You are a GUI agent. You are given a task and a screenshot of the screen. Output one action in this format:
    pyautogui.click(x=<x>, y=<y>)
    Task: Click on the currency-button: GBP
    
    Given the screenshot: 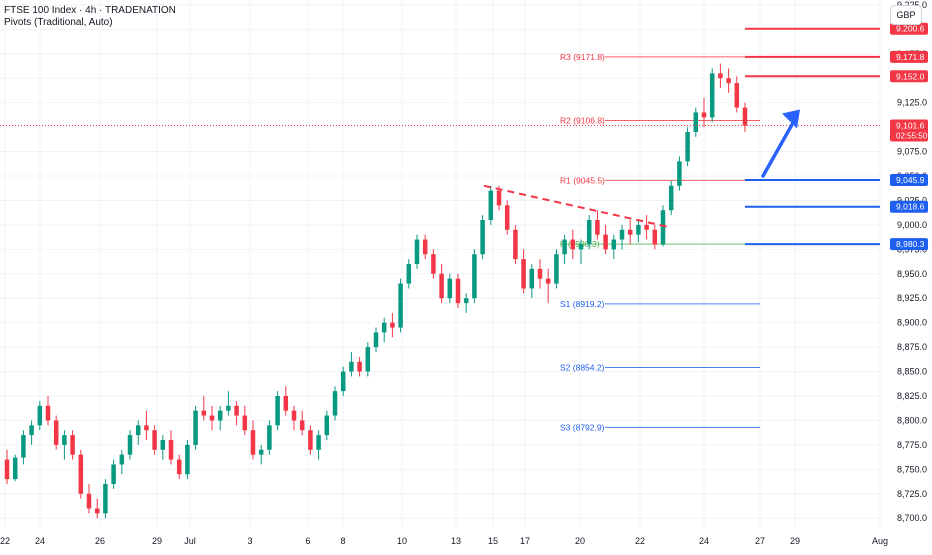 What is the action you would take?
    pyautogui.click(x=906, y=15)
    